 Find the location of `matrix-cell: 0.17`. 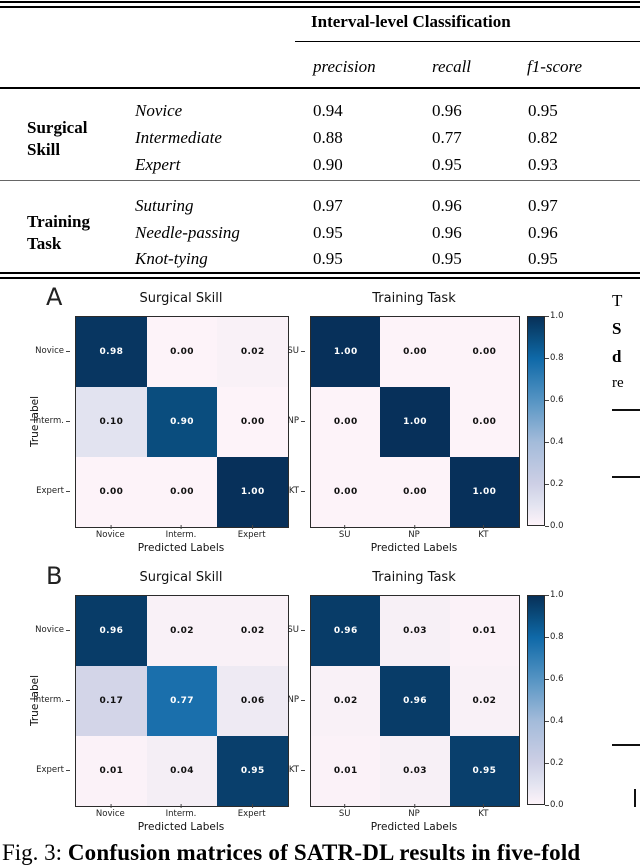

matrix-cell: 0.17 is located at coordinates (111, 701).